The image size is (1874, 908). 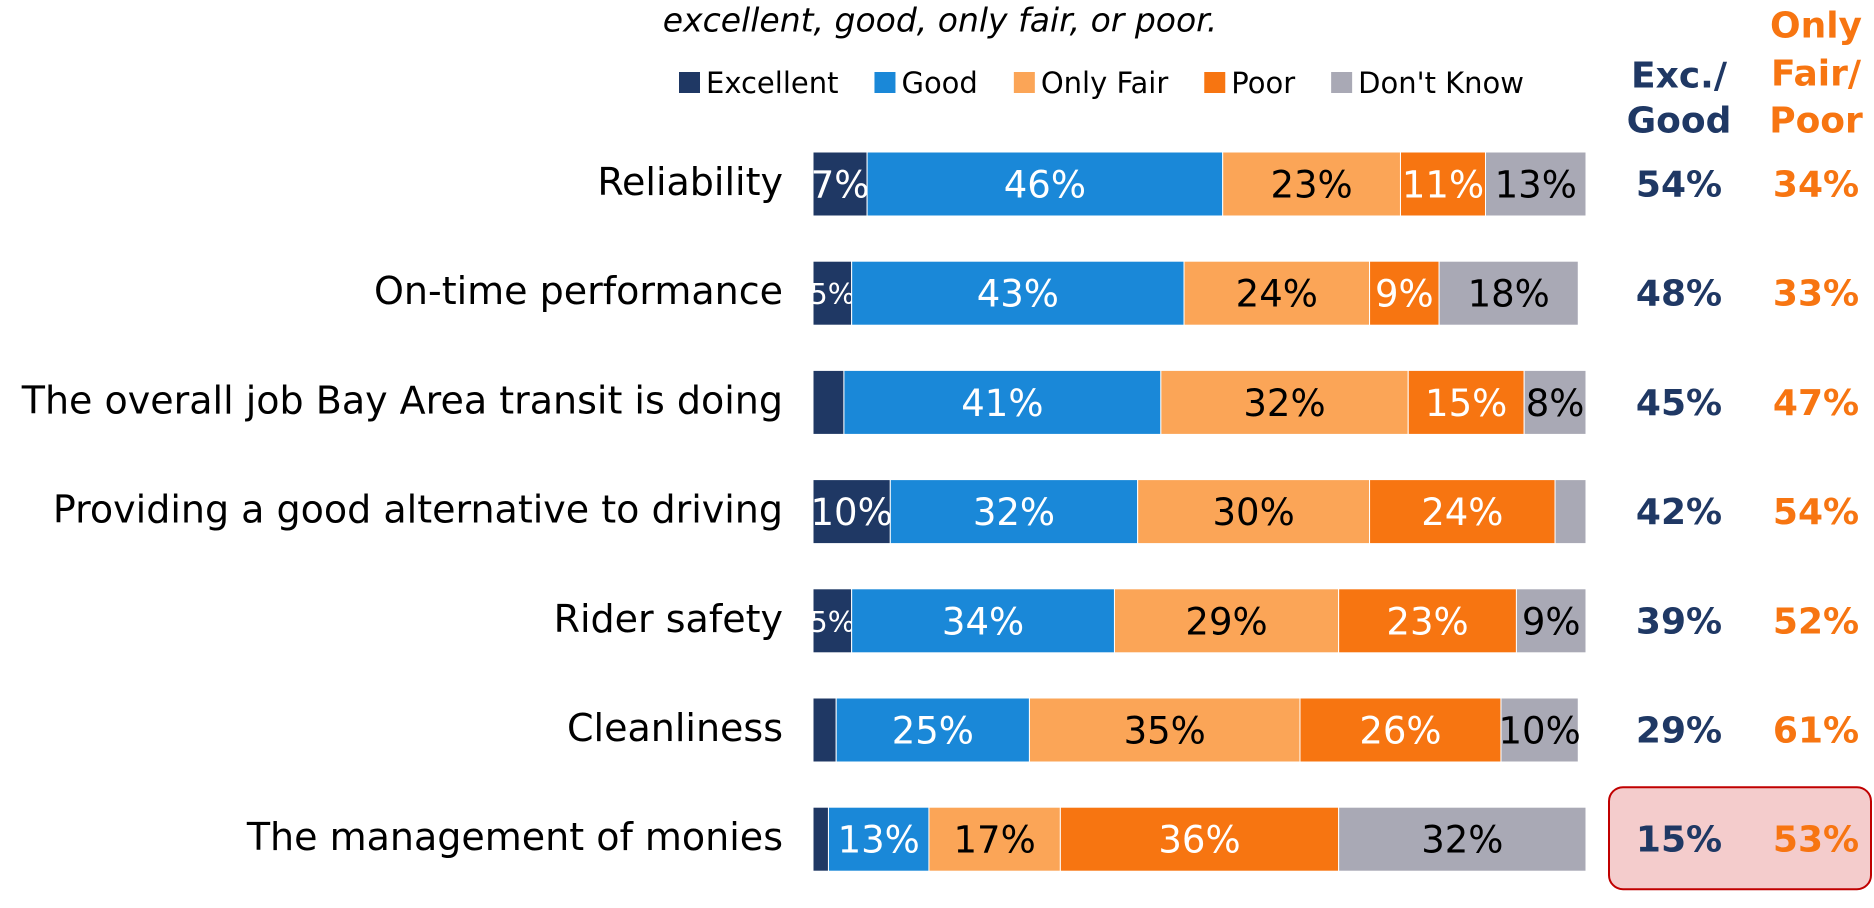 I want to click on category-label: Rider safety, so click(x=668, y=619).